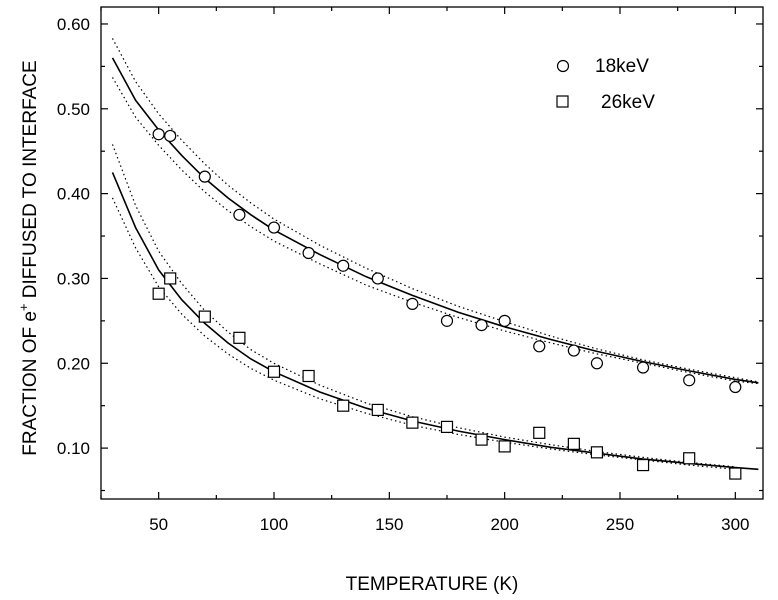 The height and width of the screenshot is (600, 778). I want to click on y-axis-title-superscript: +, so click(23, 307).